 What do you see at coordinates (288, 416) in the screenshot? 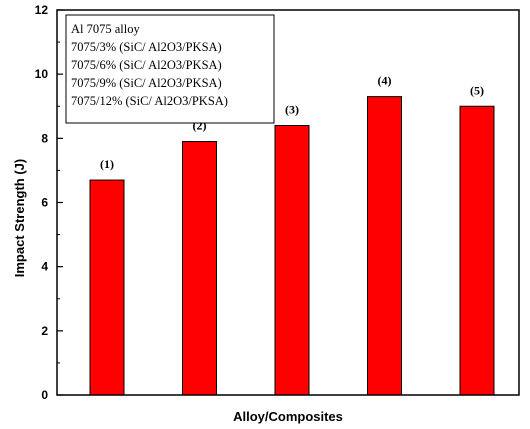
I see `x-axis-title: Alloy/Composites` at bounding box center [288, 416].